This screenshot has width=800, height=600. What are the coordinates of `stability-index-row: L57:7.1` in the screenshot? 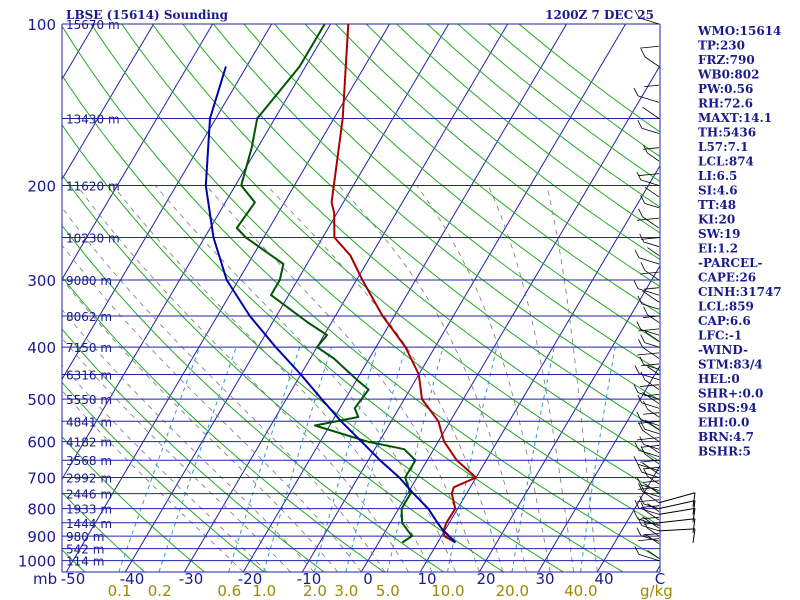 It's located at (723, 147).